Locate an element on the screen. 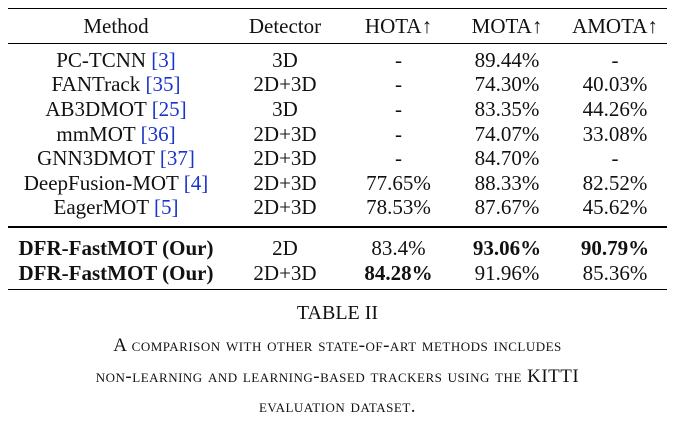 Image resolution: width=675 pixels, height=421 pixels. citation-link: [25] is located at coordinates (169, 108).